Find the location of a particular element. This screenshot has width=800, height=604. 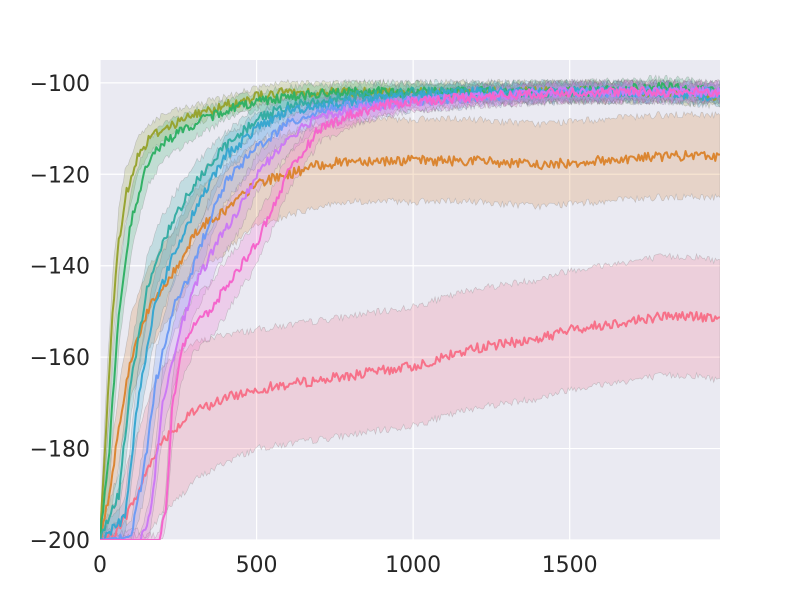

x-tick-label: 0 is located at coordinates (100, 565).